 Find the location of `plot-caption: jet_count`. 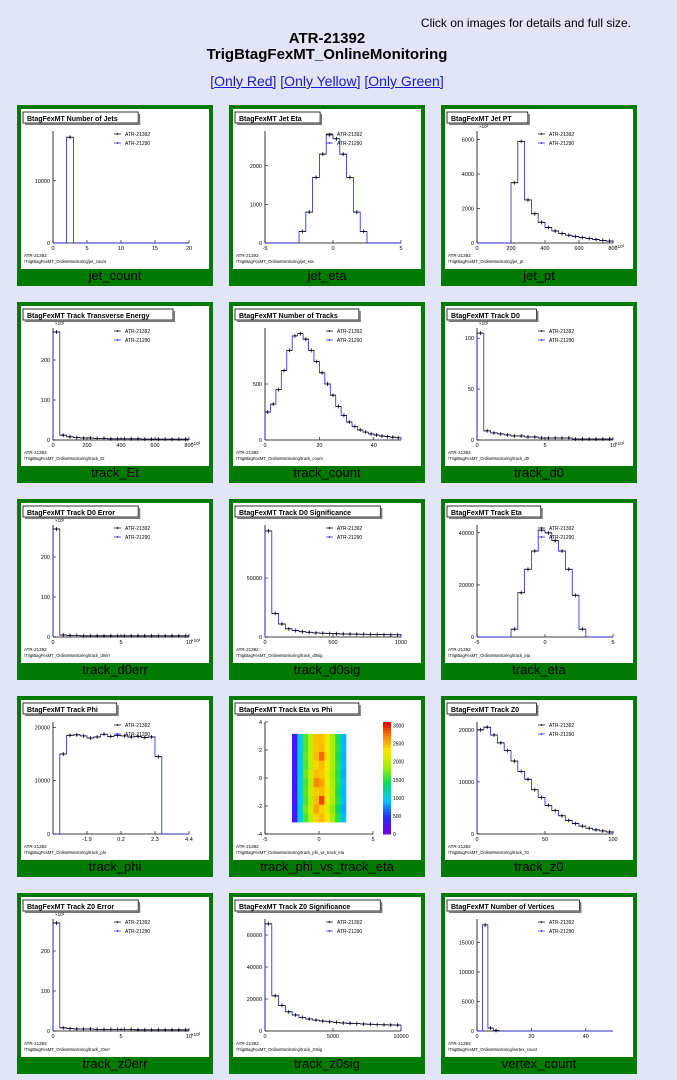

plot-caption: jet_count is located at coordinates (115, 275).